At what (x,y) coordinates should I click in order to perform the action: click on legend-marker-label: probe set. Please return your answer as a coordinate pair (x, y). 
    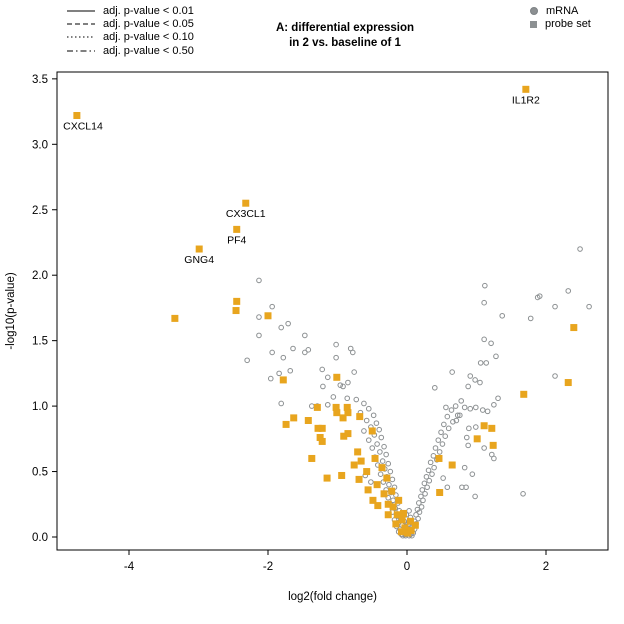
    Looking at the image, I should click on (568, 24).